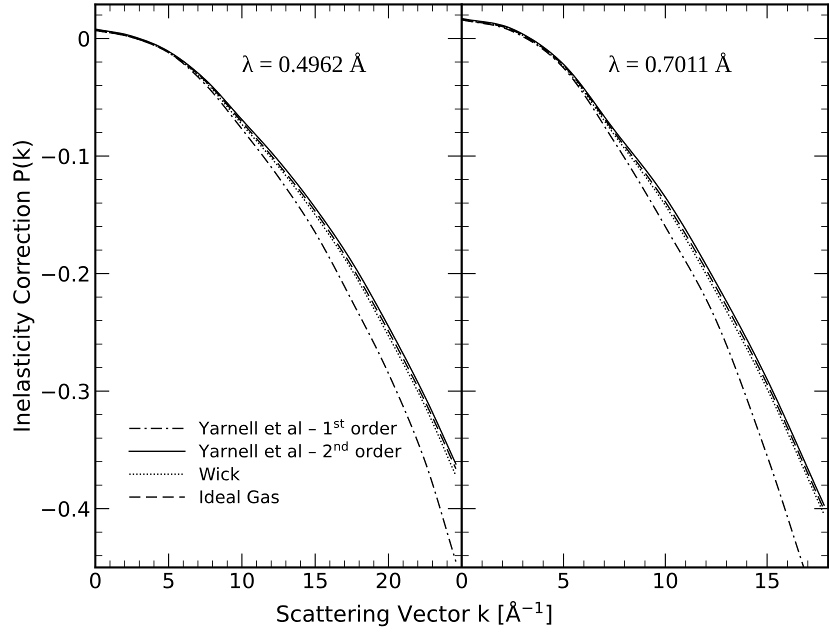  Describe the element at coordinates (65, 156) in the screenshot. I see `y-tick-label: −0.1` at that location.